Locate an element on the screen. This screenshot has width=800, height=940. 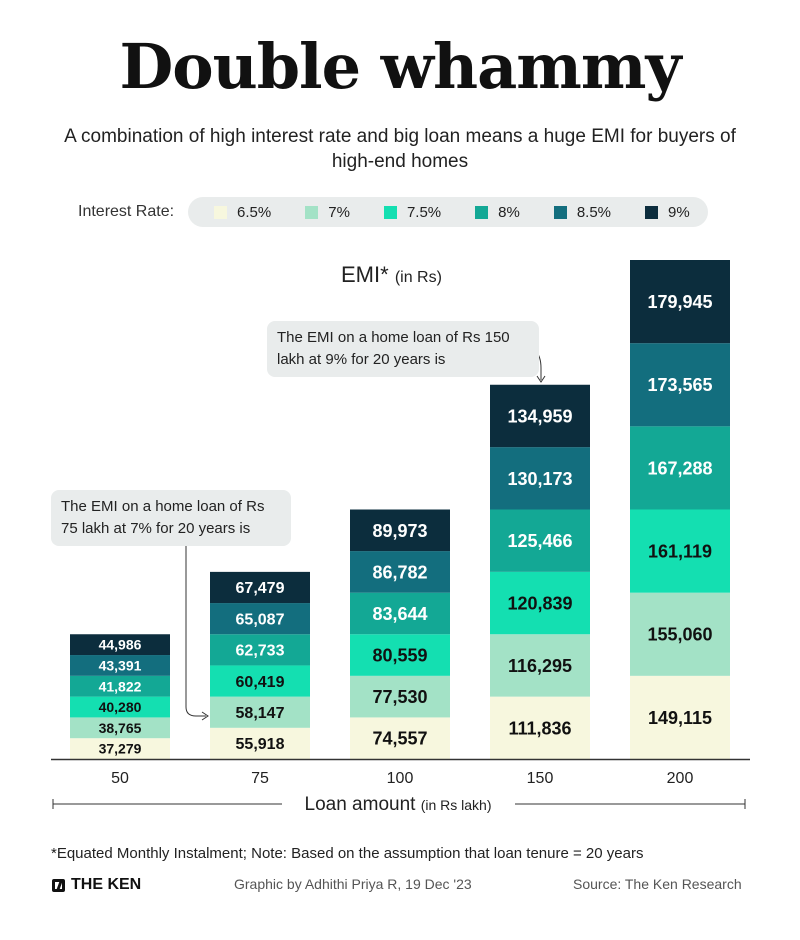
legend-label: 6.5% is located at coordinates (254, 212).